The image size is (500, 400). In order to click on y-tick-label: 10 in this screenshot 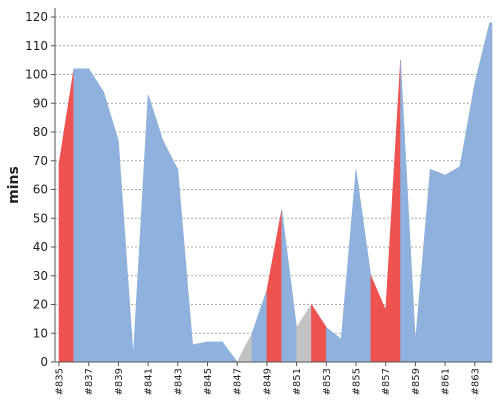, I will do `click(40, 333)`.